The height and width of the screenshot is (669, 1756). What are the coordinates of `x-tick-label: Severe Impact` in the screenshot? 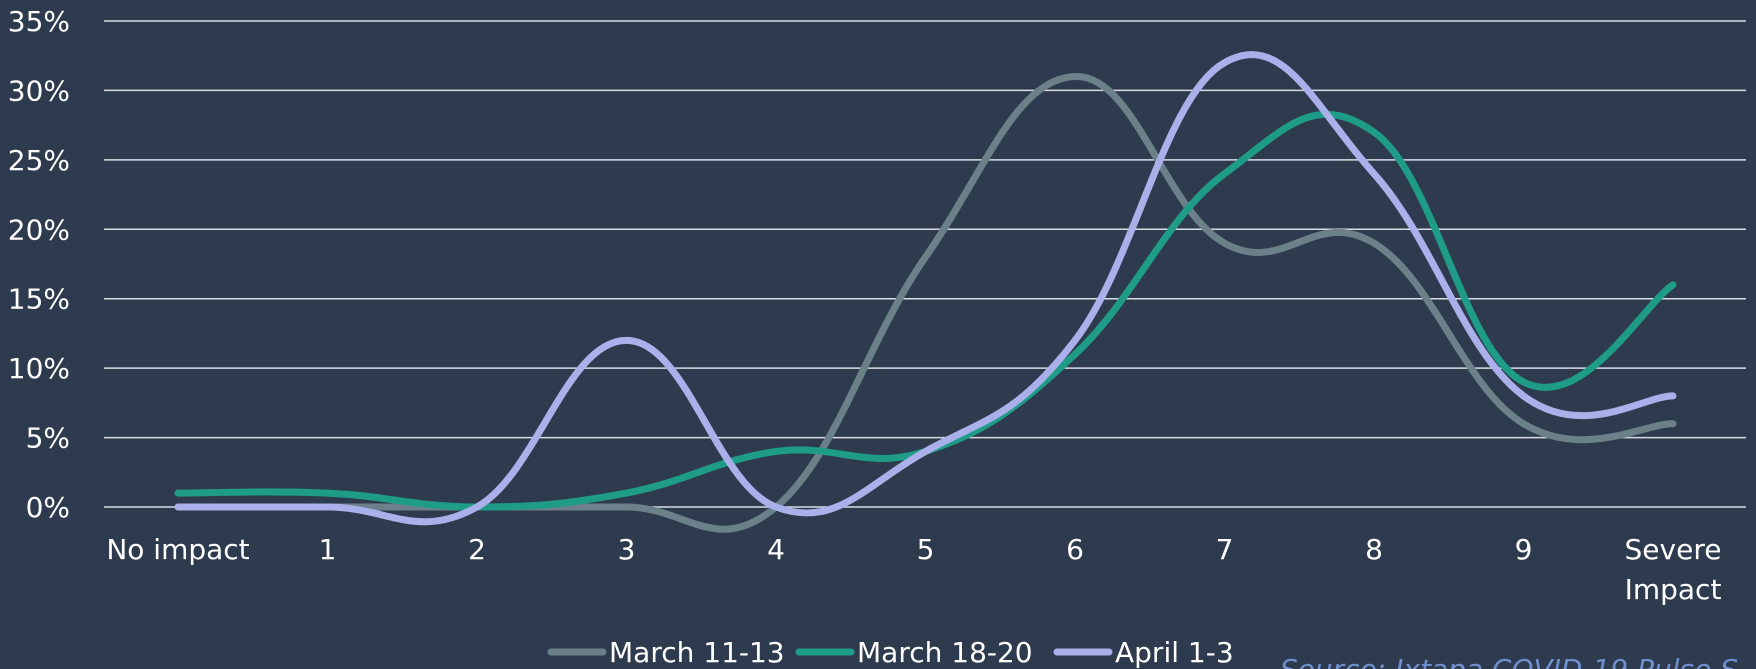 It's located at (1673, 569).